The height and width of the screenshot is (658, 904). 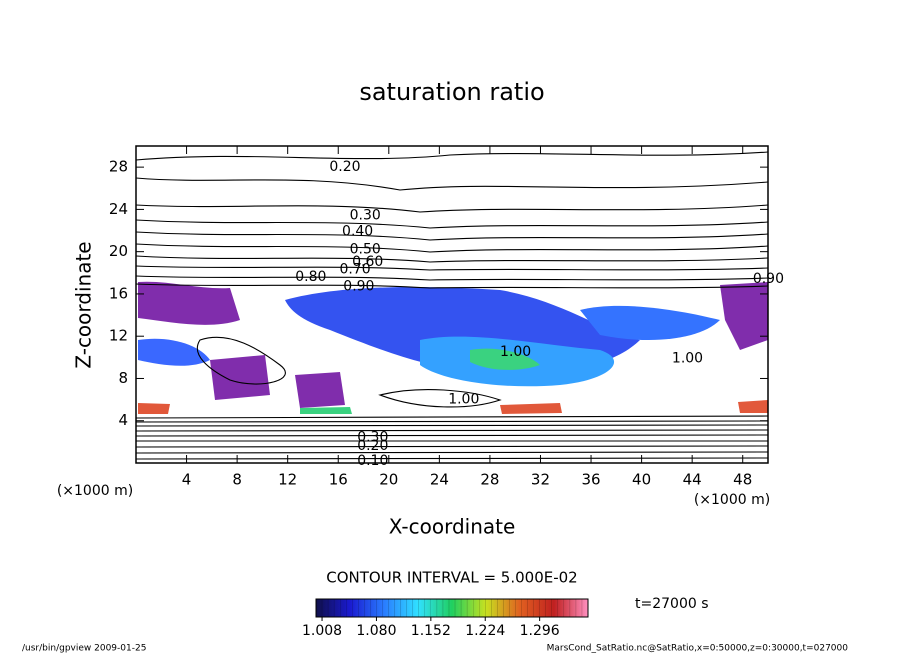 What do you see at coordinates (692, 480) in the screenshot?
I see `x-tick-label: 44` at bounding box center [692, 480].